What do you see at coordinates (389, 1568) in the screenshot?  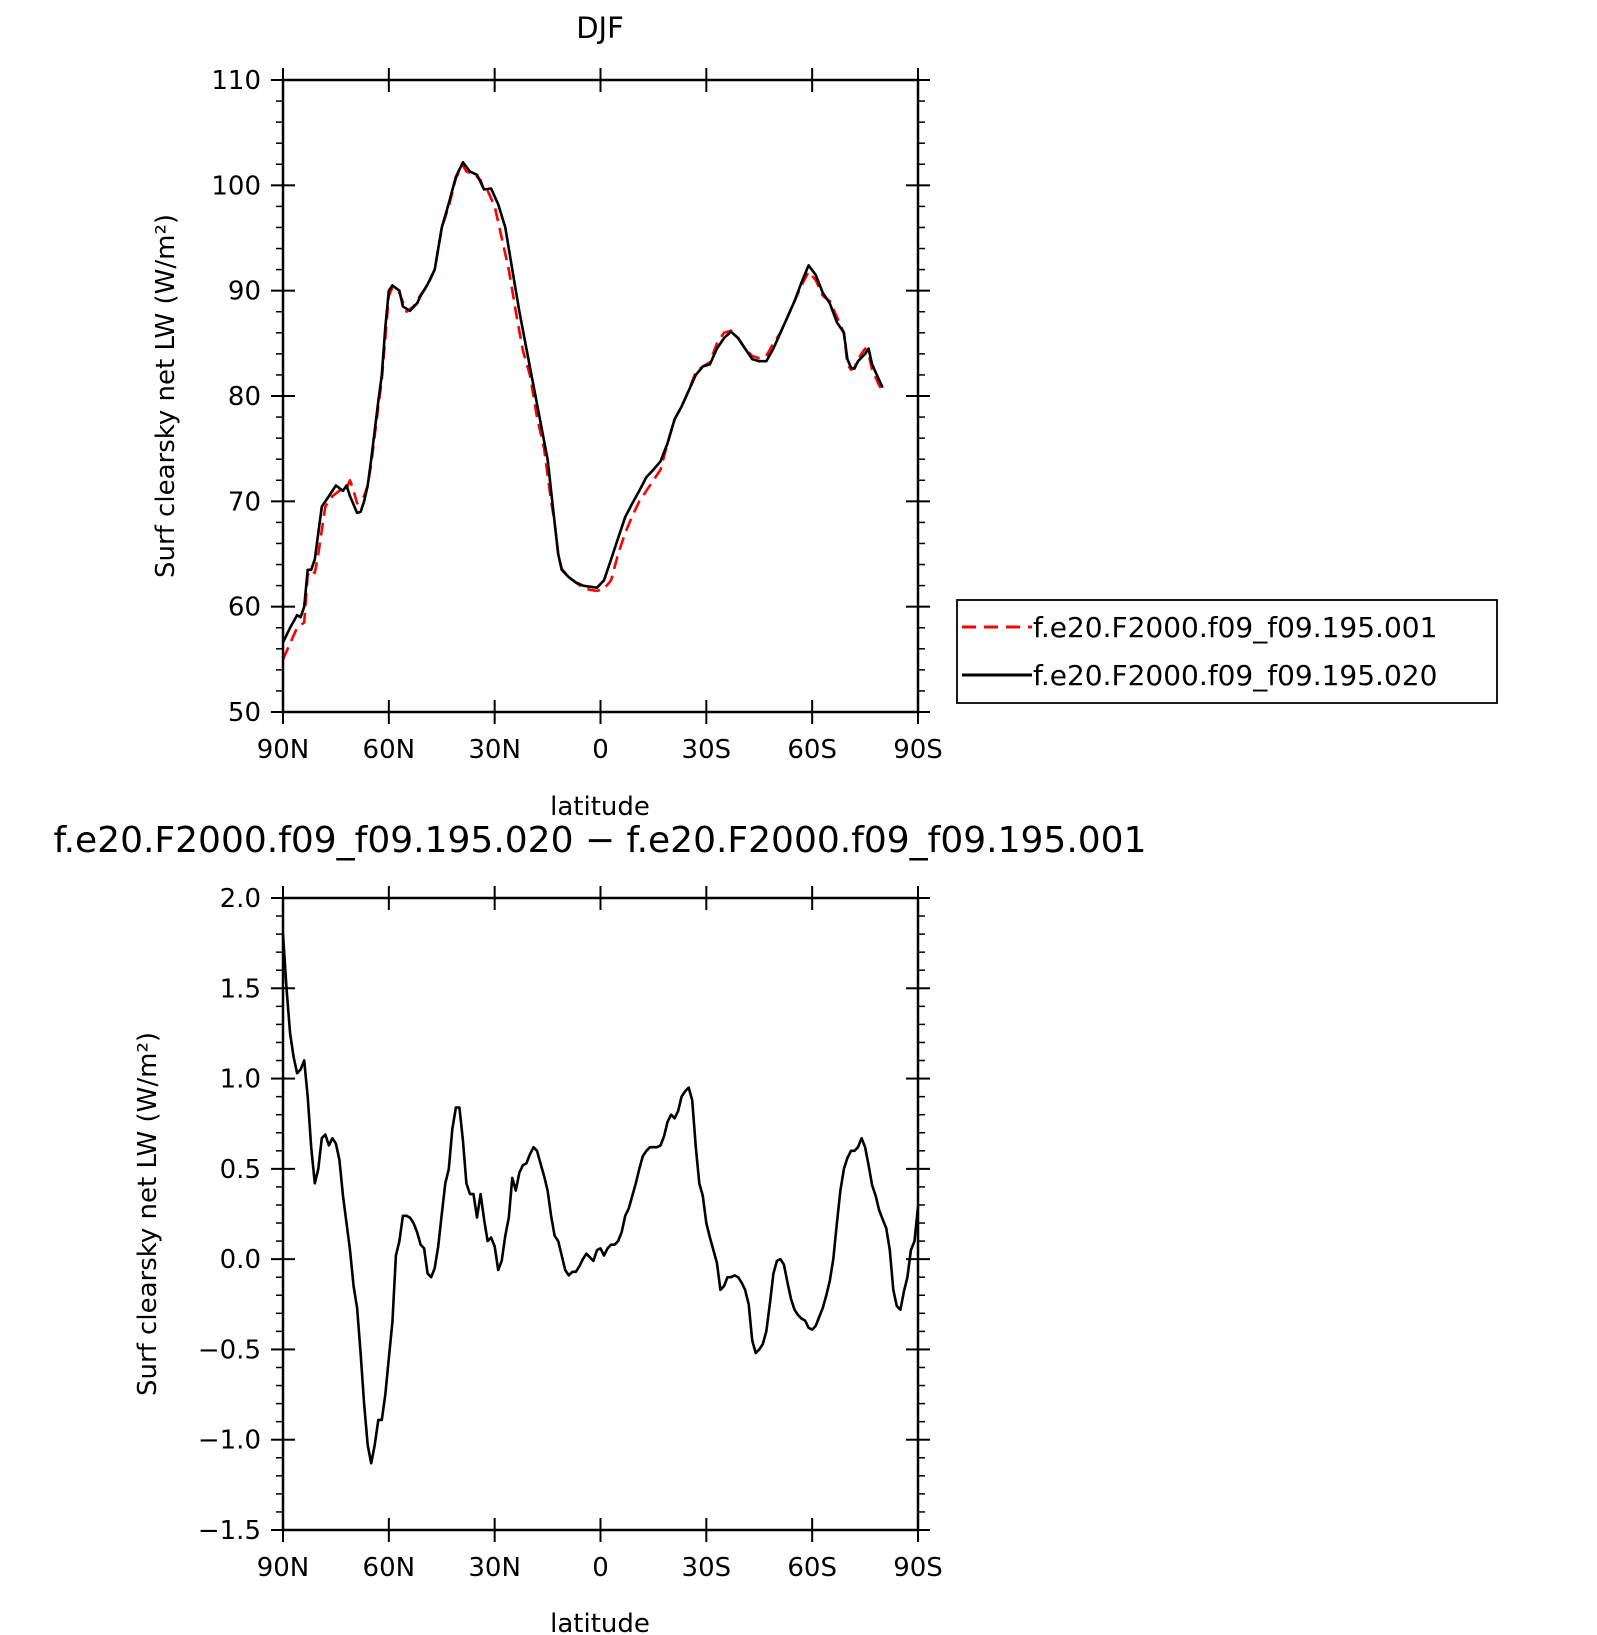 I see `bottom-x-tick-label: 60N` at bounding box center [389, 1568].